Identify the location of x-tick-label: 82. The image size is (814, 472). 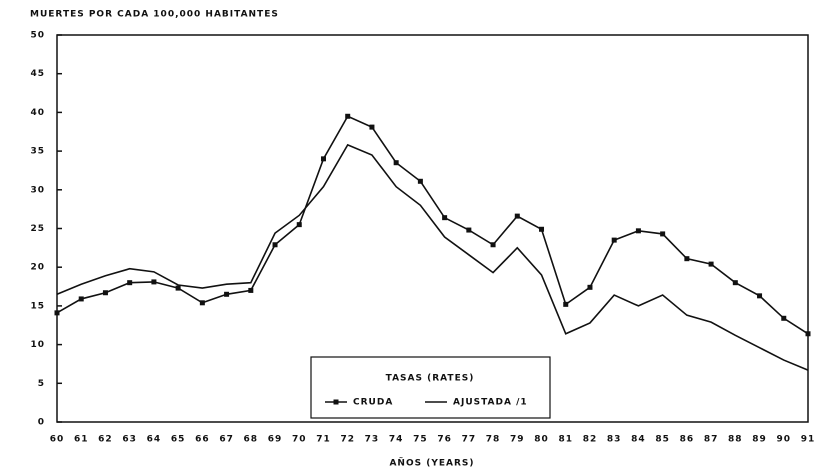
(590, 440).